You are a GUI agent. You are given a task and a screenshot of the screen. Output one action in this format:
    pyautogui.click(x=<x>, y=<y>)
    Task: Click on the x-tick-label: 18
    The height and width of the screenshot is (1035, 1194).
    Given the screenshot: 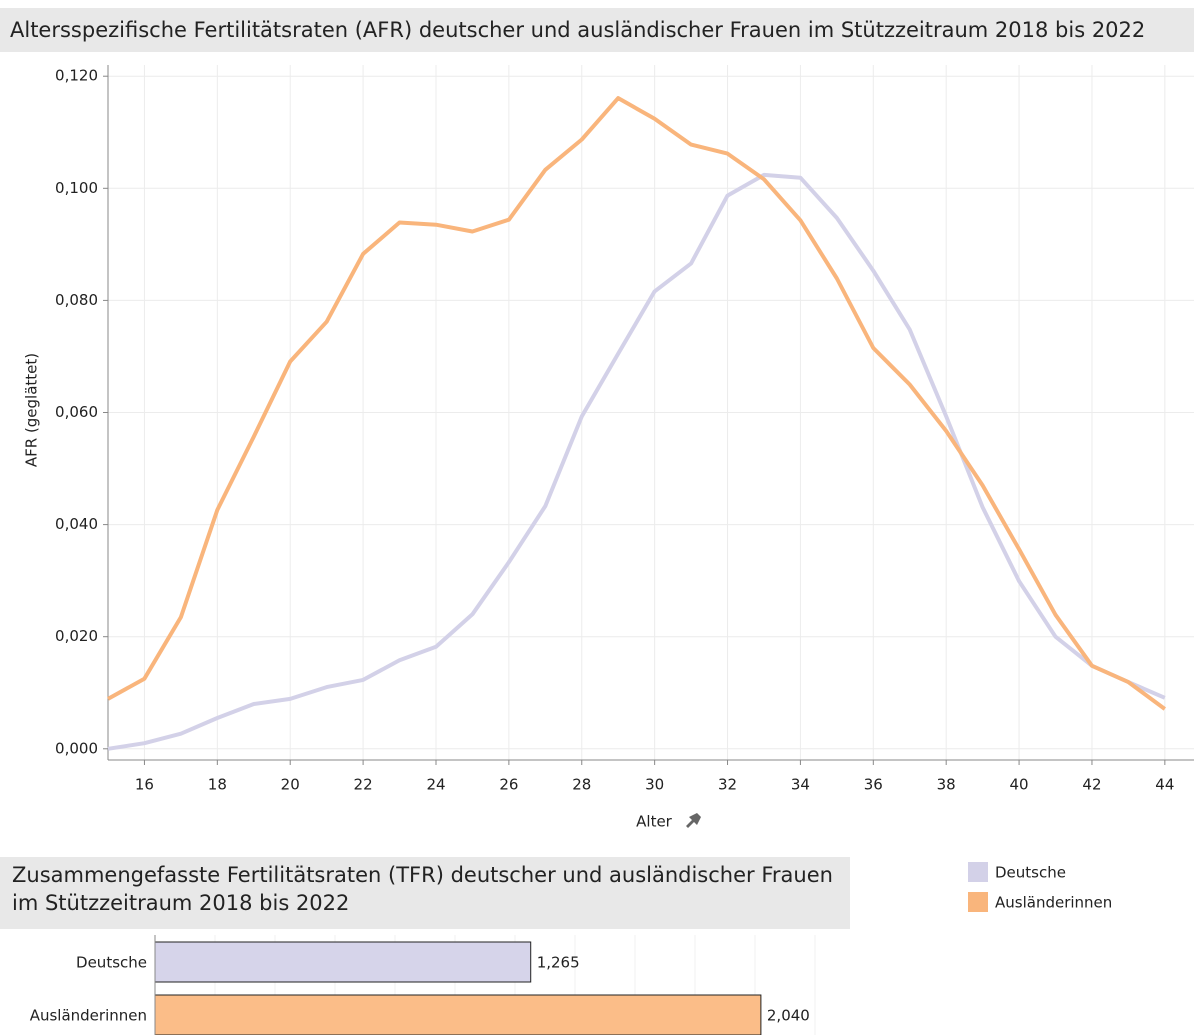 What is the action you would take?
    pyautogui.click(x=217, y=785)
    